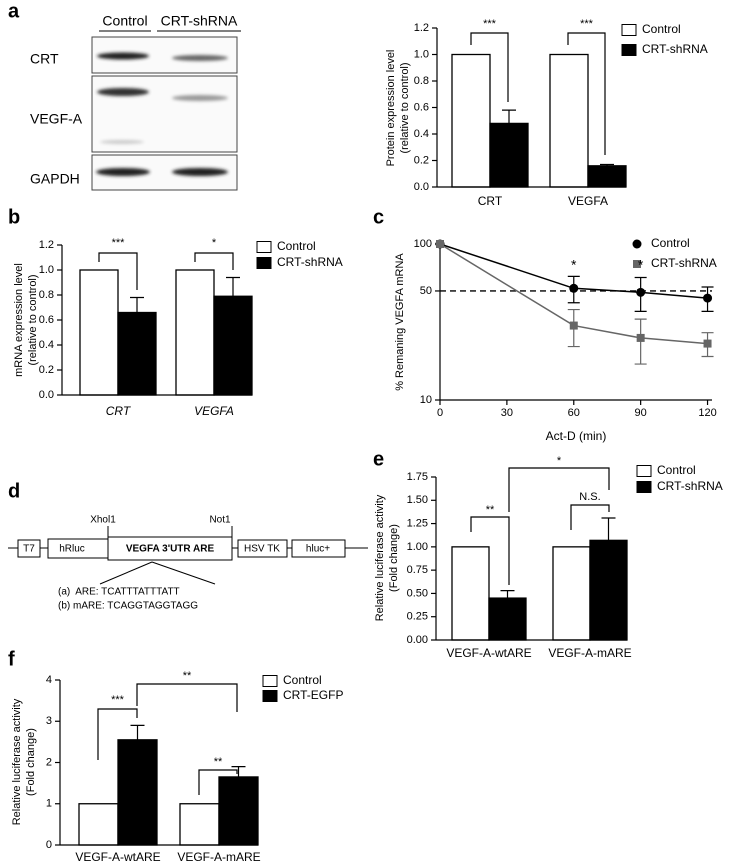  What do you see at coordinates (126, 573) in the screenshot?
I see `zoom-line` at bounding box center [126, 573].